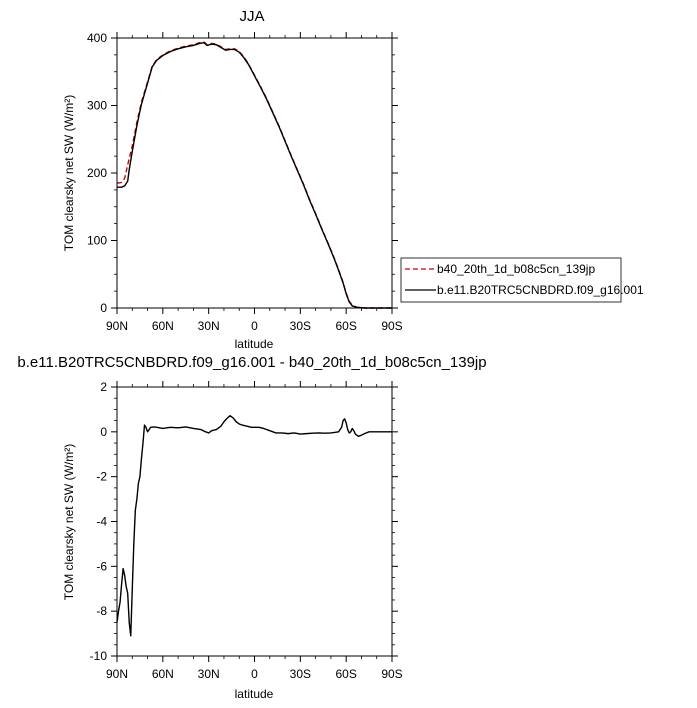 The image size is (697, 708). What do you see at coordinates (300, 674) in the screenshot?
I see `chart2-xtick-label: 30S` at bounding box center [300, 674].